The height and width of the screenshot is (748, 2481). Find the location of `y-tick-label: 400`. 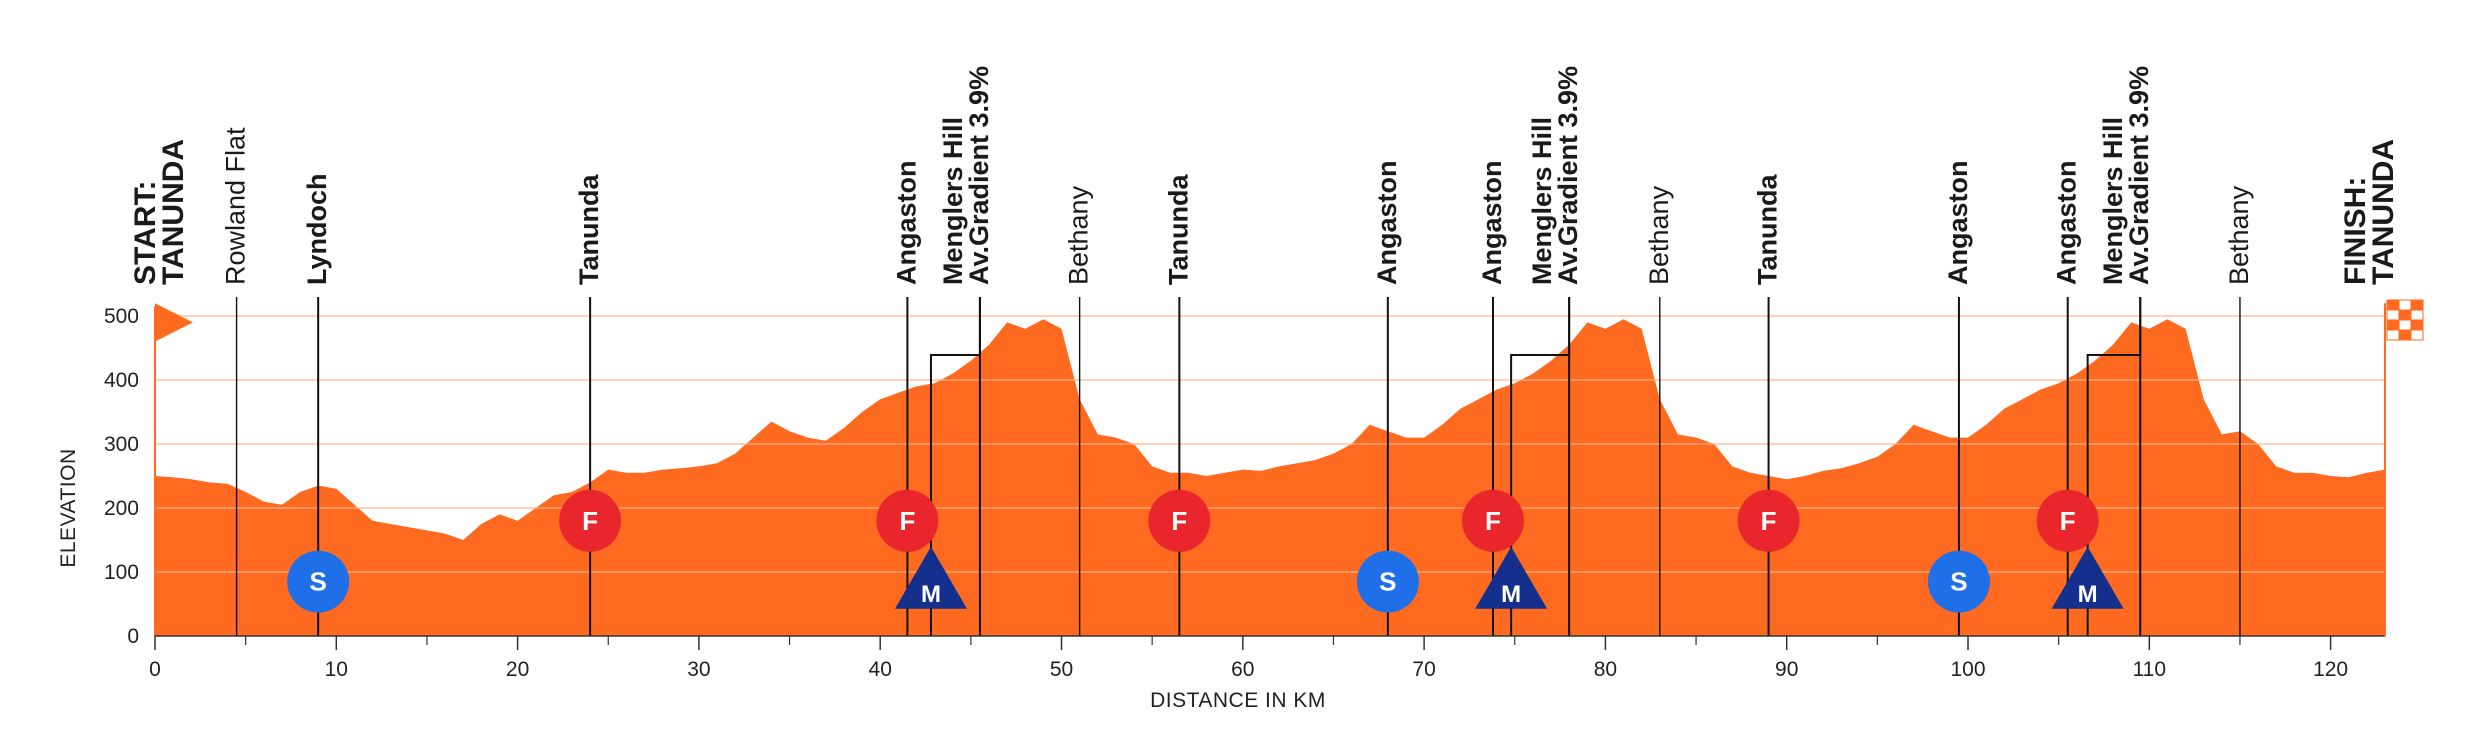

y-tick-label: 400 is located at coordinates (121, 380).